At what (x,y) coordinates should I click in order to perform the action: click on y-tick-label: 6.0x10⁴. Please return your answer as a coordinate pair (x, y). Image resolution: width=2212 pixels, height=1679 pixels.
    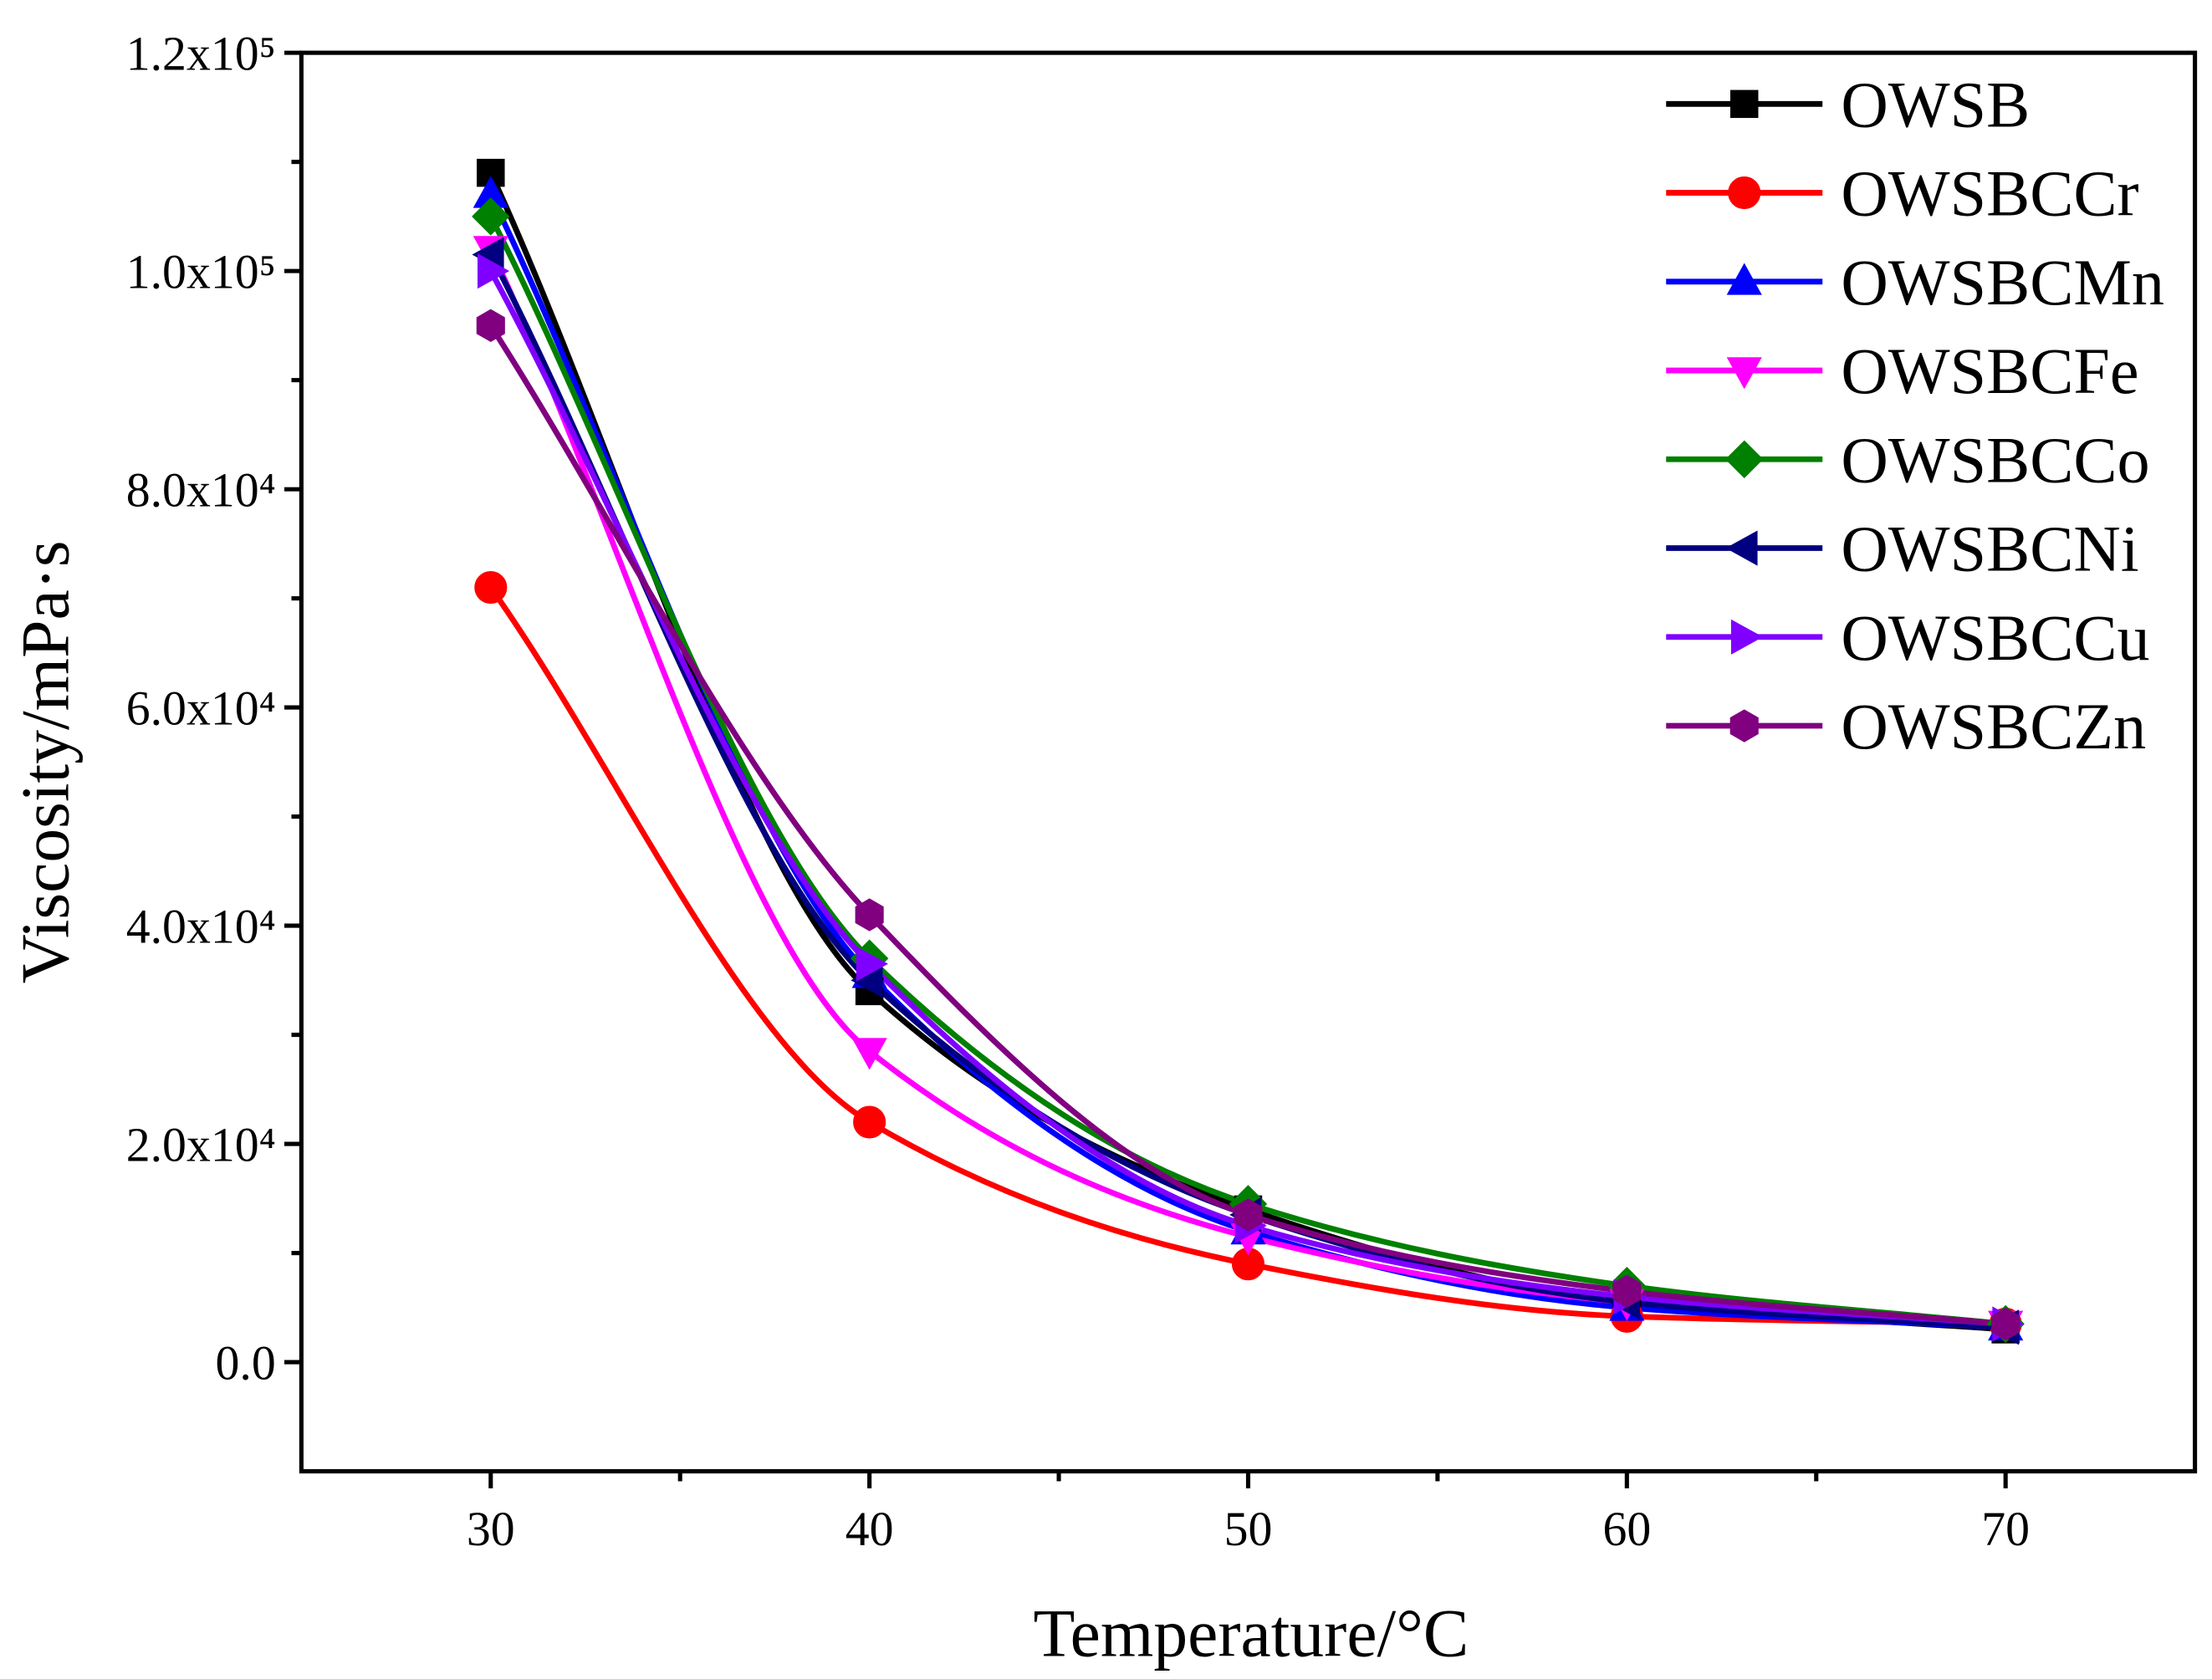
    Looking at the image, I should click on (201, 709).